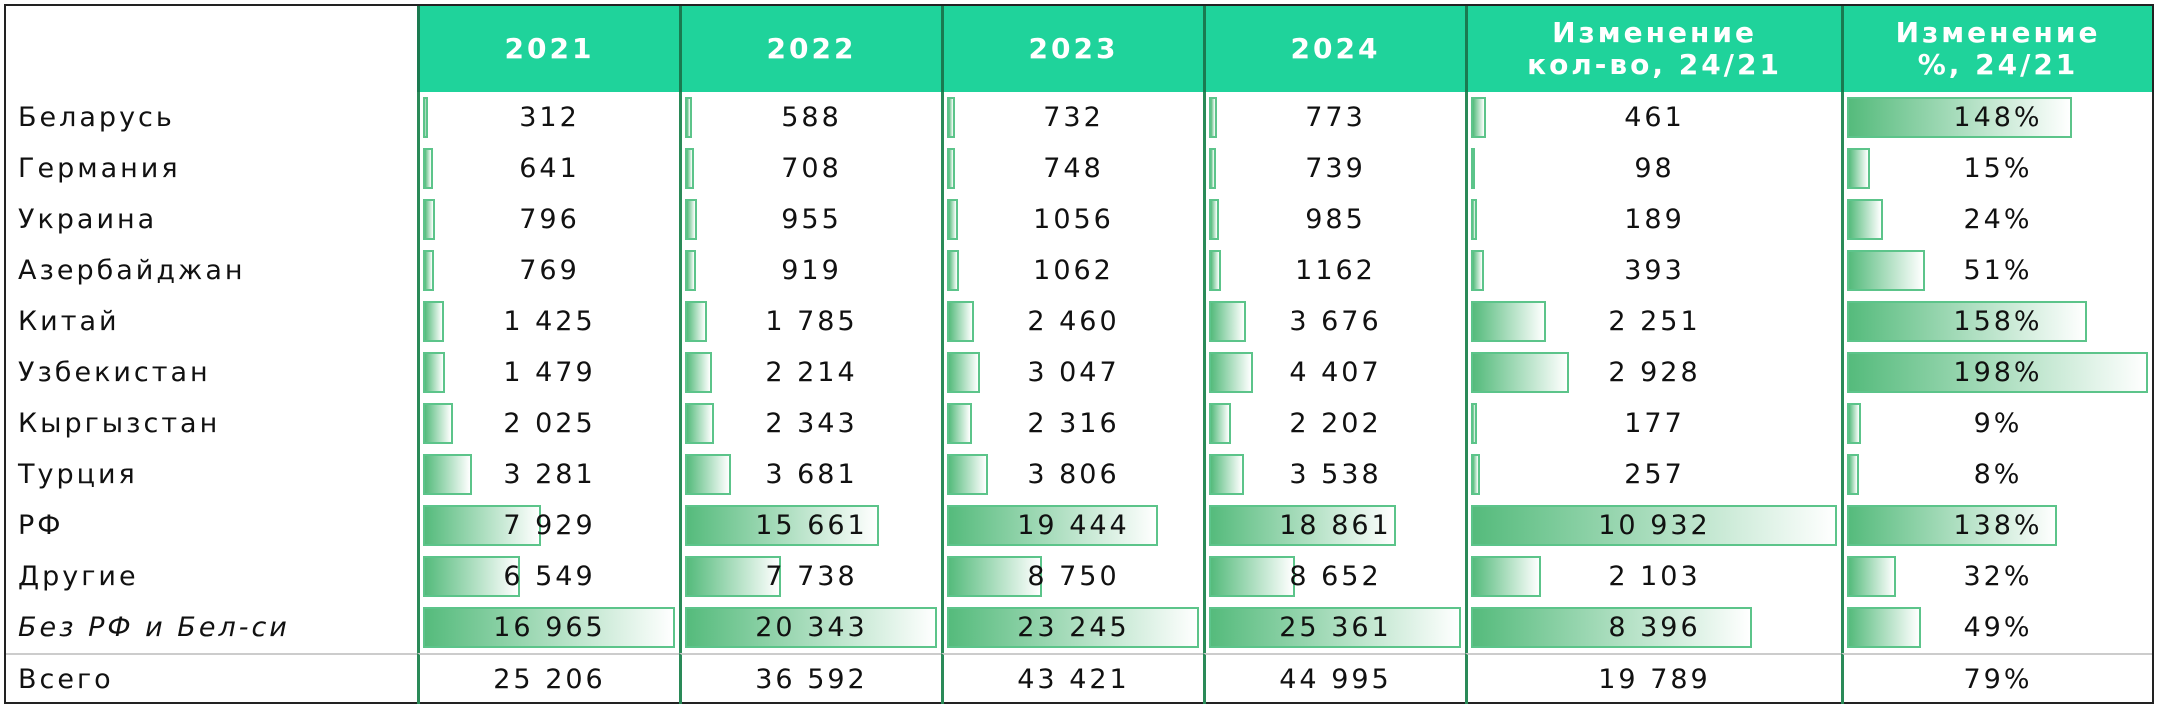 The image size is (2160, 711). Describe the element at coordinates (810, 321) in the screenshot. I see `value-cell: 1 785` at that location.